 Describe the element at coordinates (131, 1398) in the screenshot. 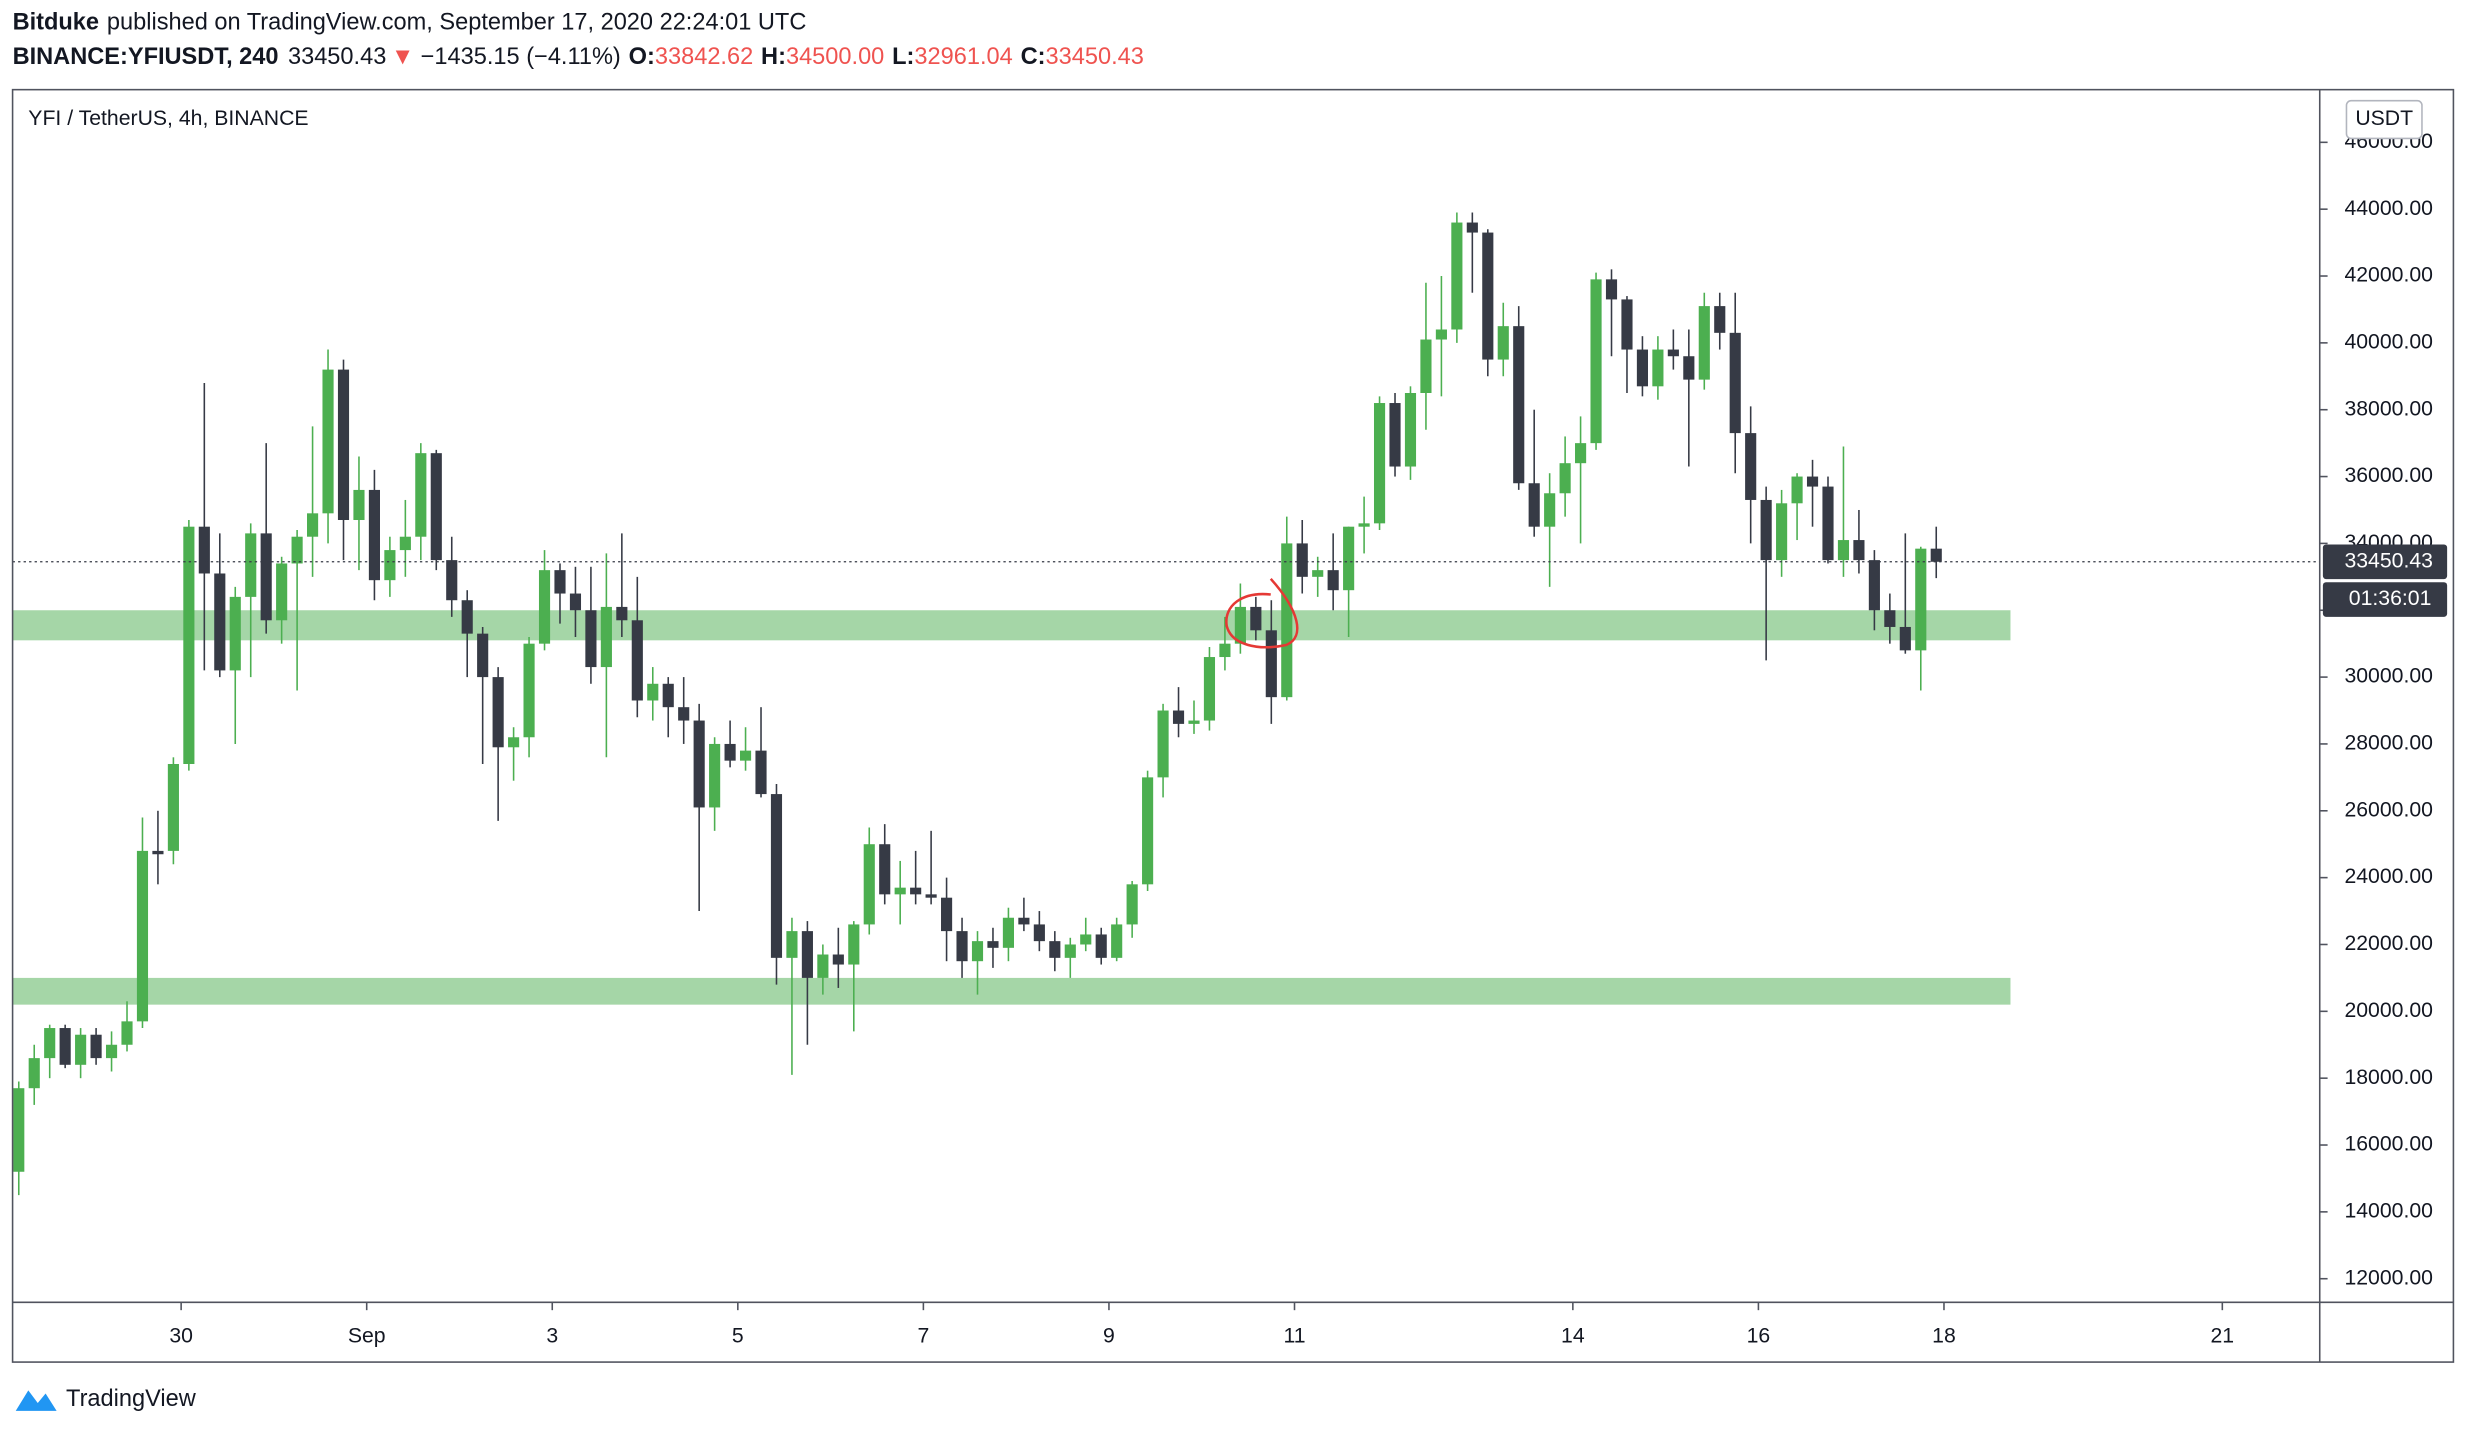

I see `footer-brand: TradingView` at that location.